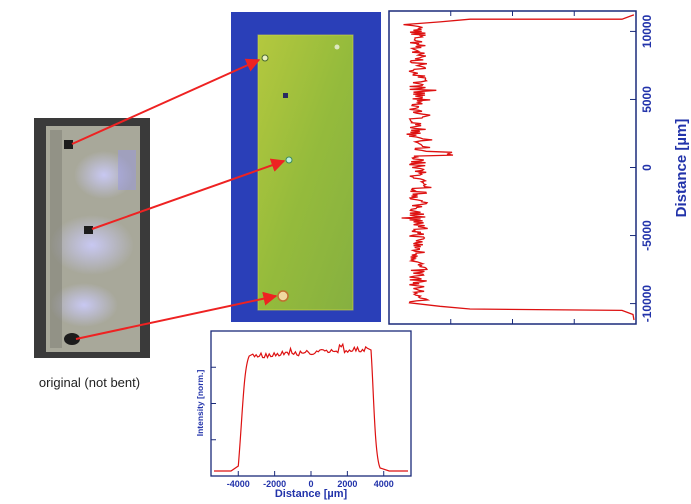 This screenshot has height=504, width=691. I want to click on horizontal-tick-label: 0, so click(310, 484).